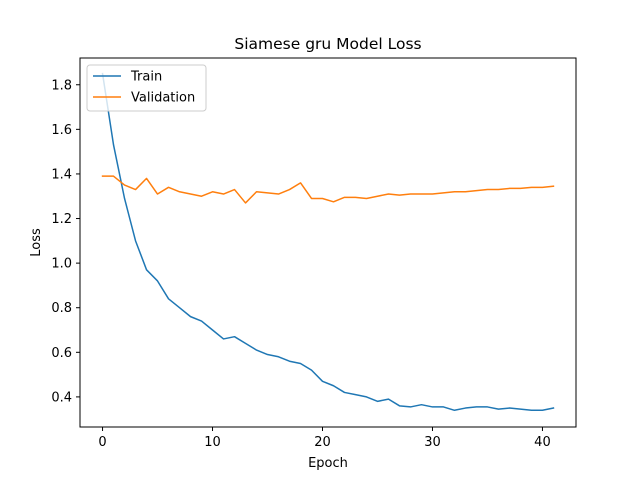  I want to click on legend: Train Validation, so click(146, 88).